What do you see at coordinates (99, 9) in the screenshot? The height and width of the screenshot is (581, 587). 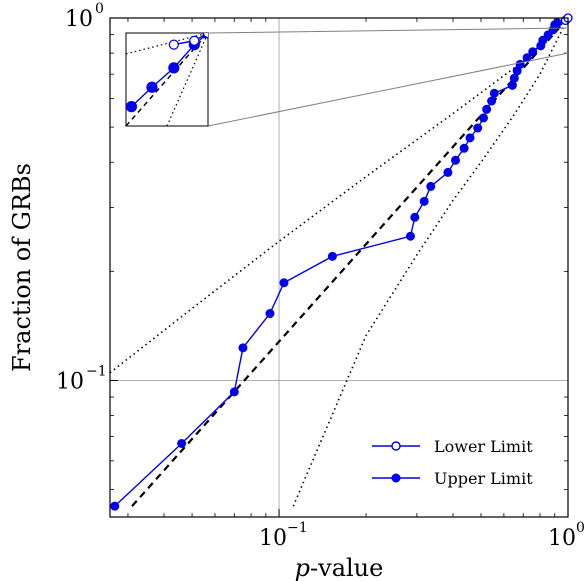 I see `y-tick-exponent-1: 0` at bounding box center [99, 9].